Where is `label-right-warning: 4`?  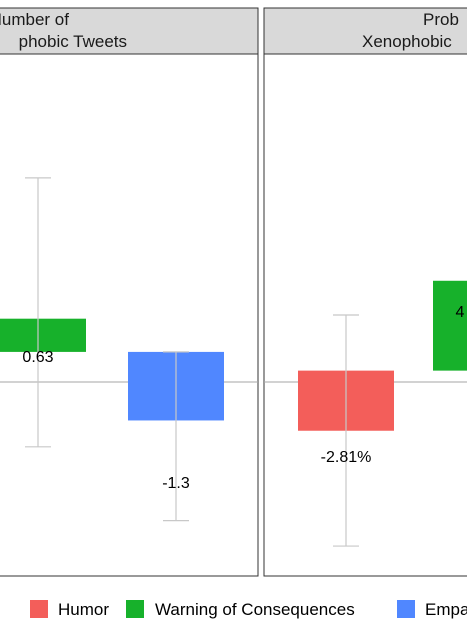 label-right-warning: 4 is located at coordinates (460, 312).